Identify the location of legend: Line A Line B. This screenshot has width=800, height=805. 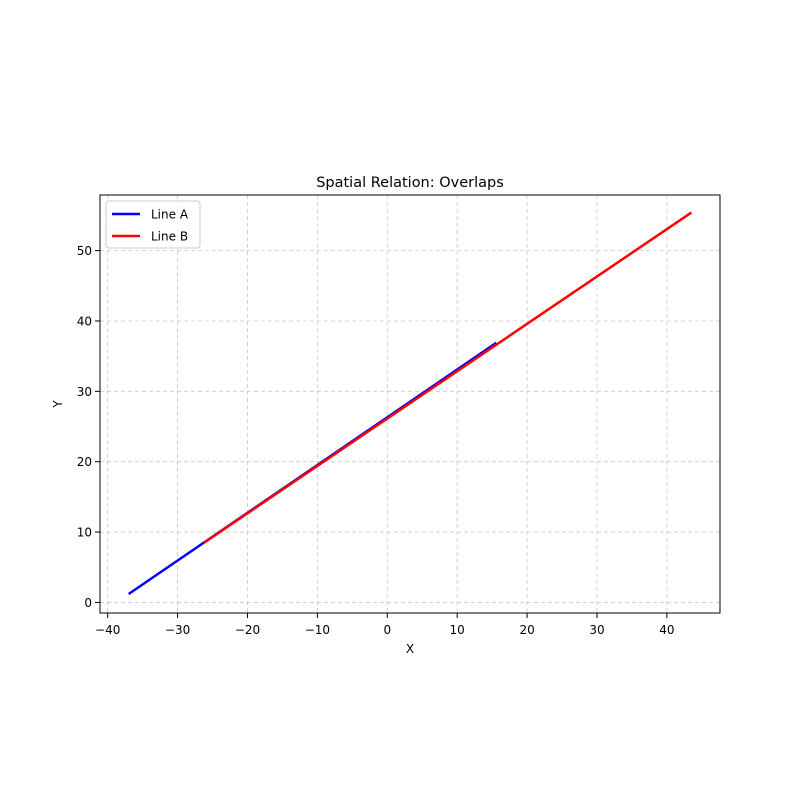
(153, 224).